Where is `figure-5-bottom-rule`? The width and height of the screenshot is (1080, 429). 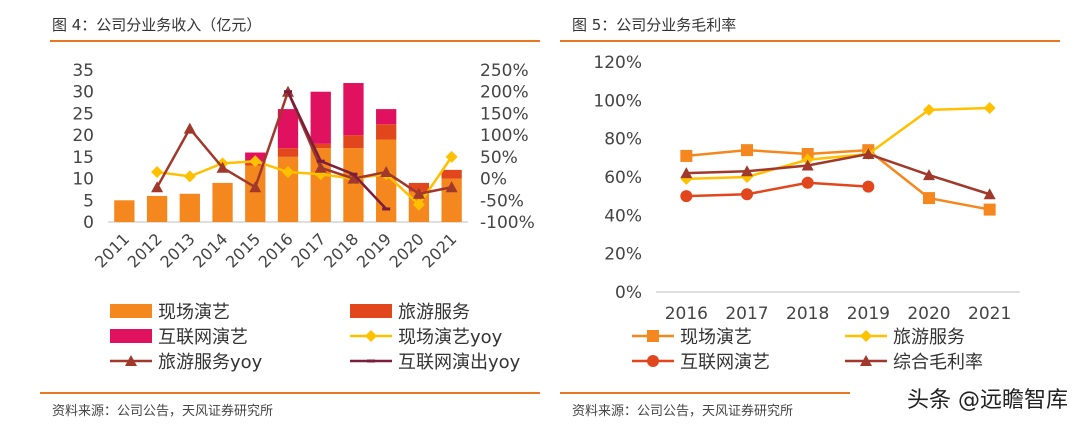
figure-5-bottom-rule is located at coordinates (705, 393).